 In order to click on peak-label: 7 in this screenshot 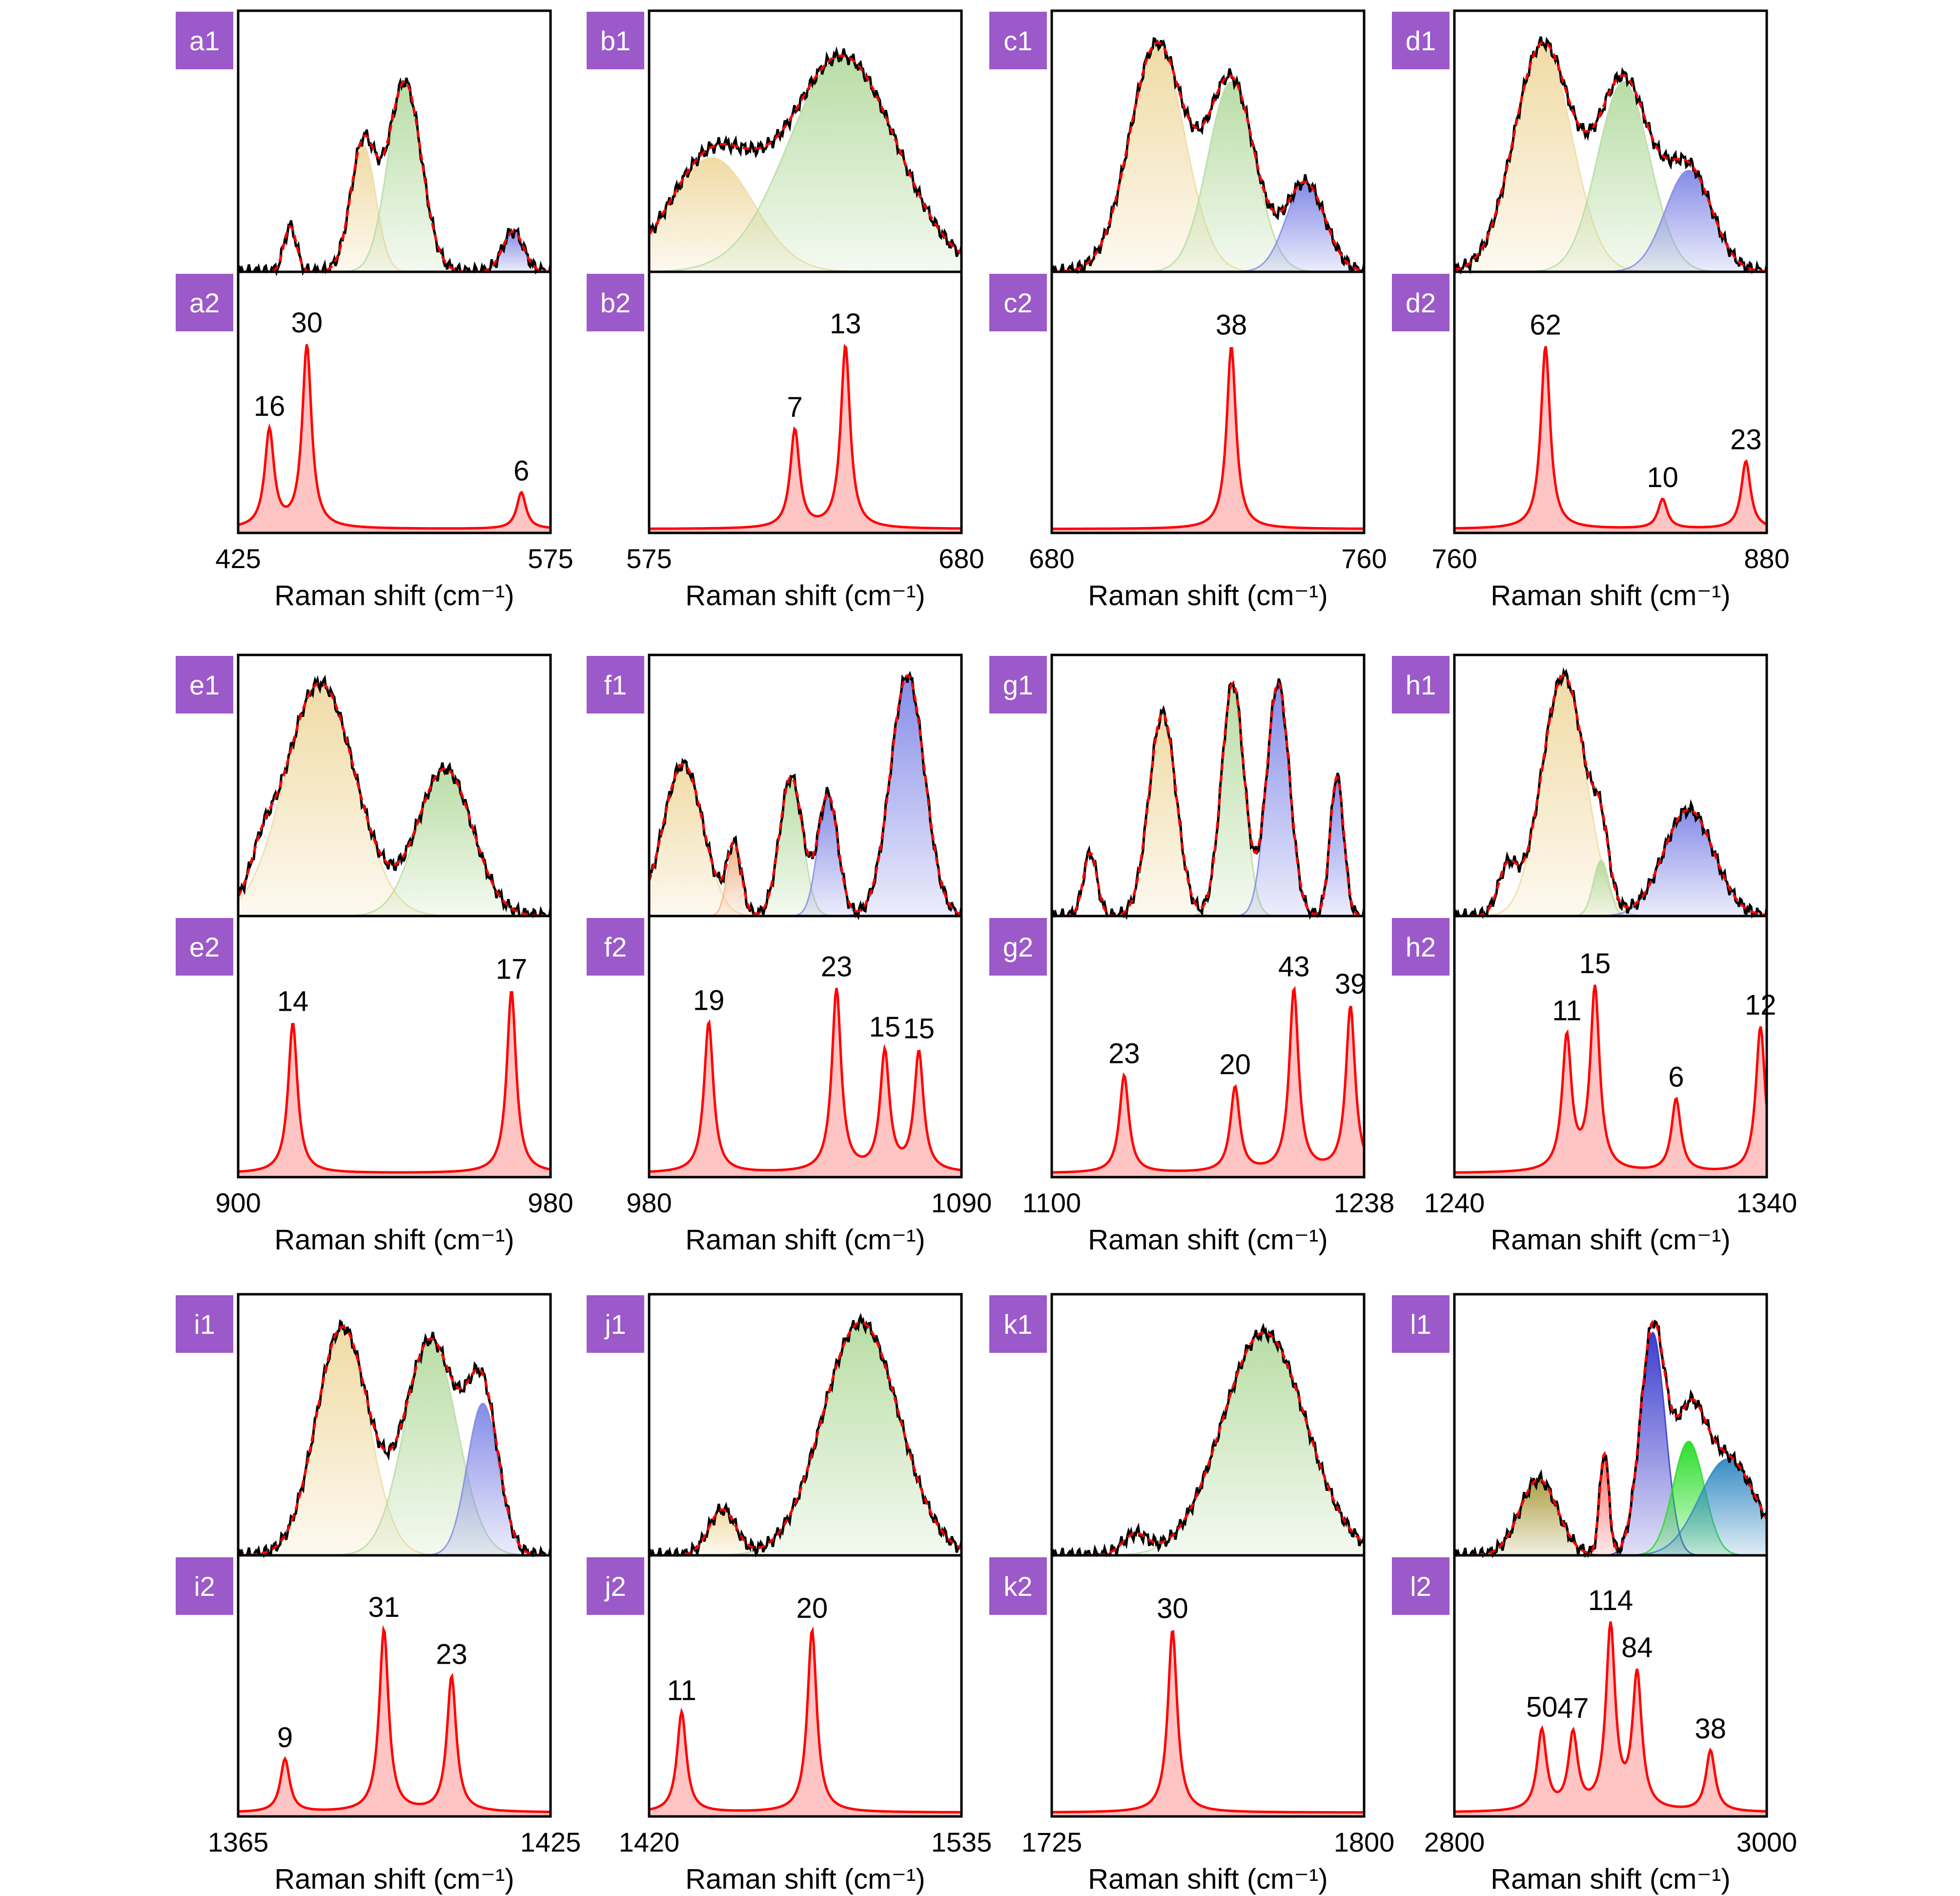, I will do `click(795, 407)`.